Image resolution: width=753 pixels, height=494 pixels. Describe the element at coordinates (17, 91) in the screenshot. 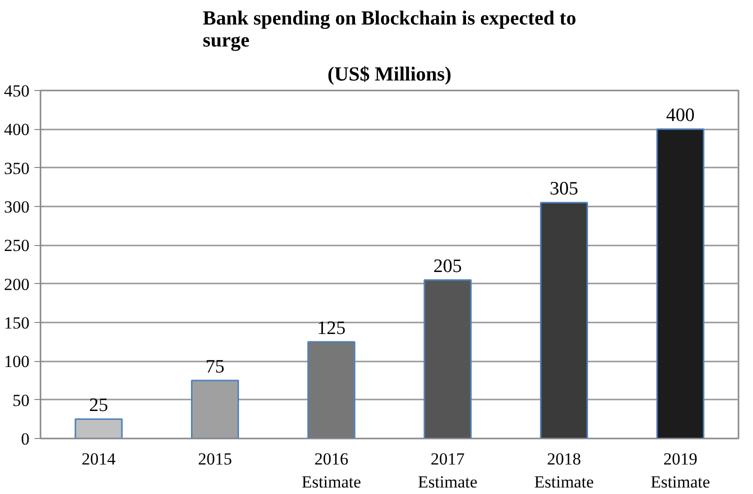

I see `y-tick-label: 450` at that location.